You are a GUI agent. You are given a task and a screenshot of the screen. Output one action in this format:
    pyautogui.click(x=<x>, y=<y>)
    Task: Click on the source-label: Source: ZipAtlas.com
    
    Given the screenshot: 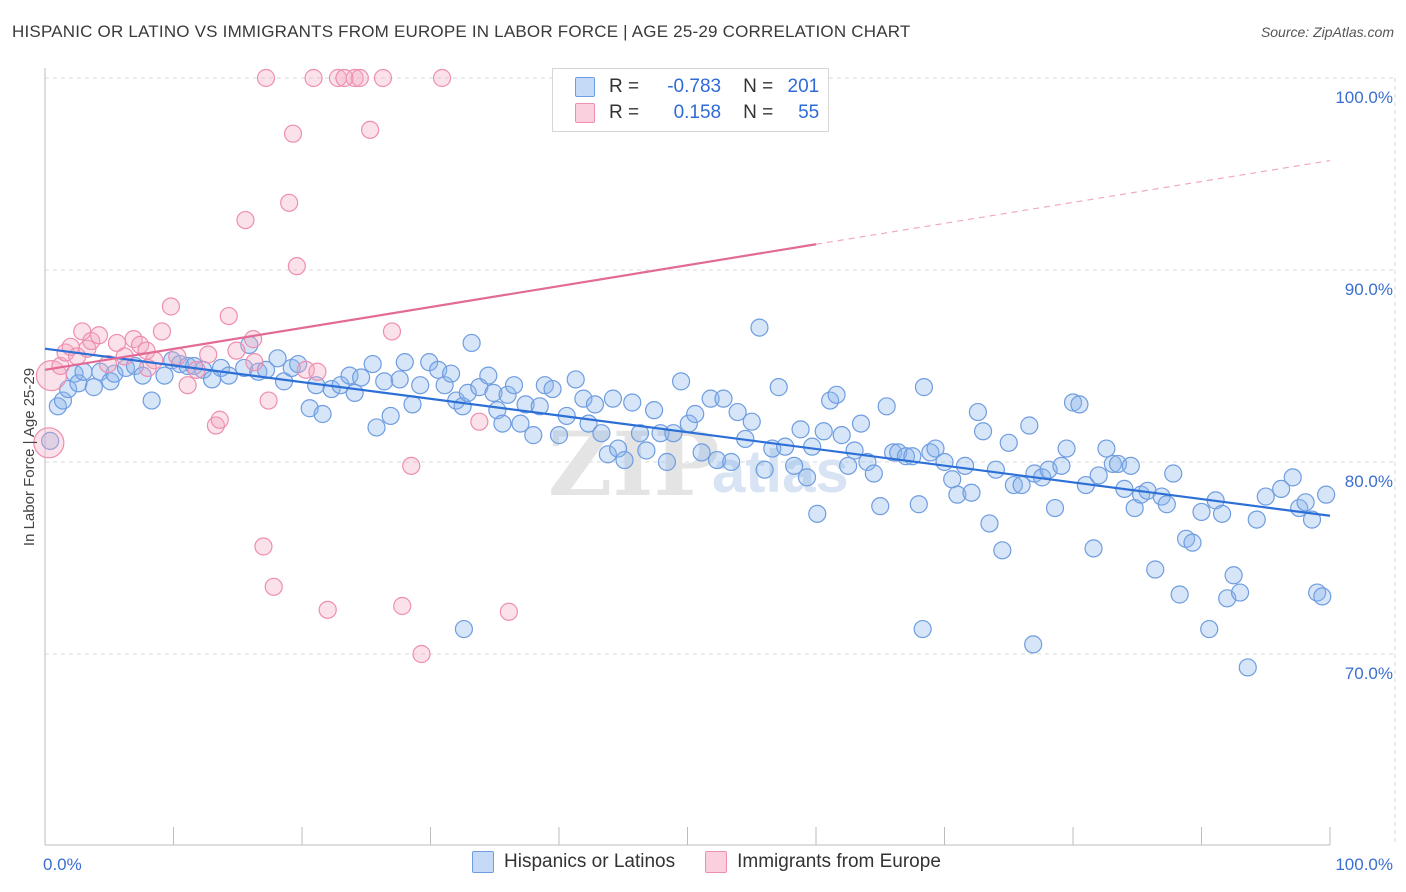 What is the action you would take?
    pyautogui.click(x=1327, y=32)
    